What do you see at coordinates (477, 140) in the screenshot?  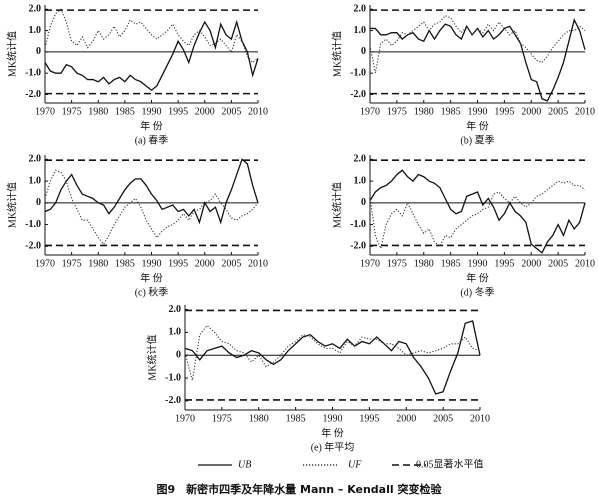 I see `subtitle: (b) 夏季` at bounding box center [477, 140].